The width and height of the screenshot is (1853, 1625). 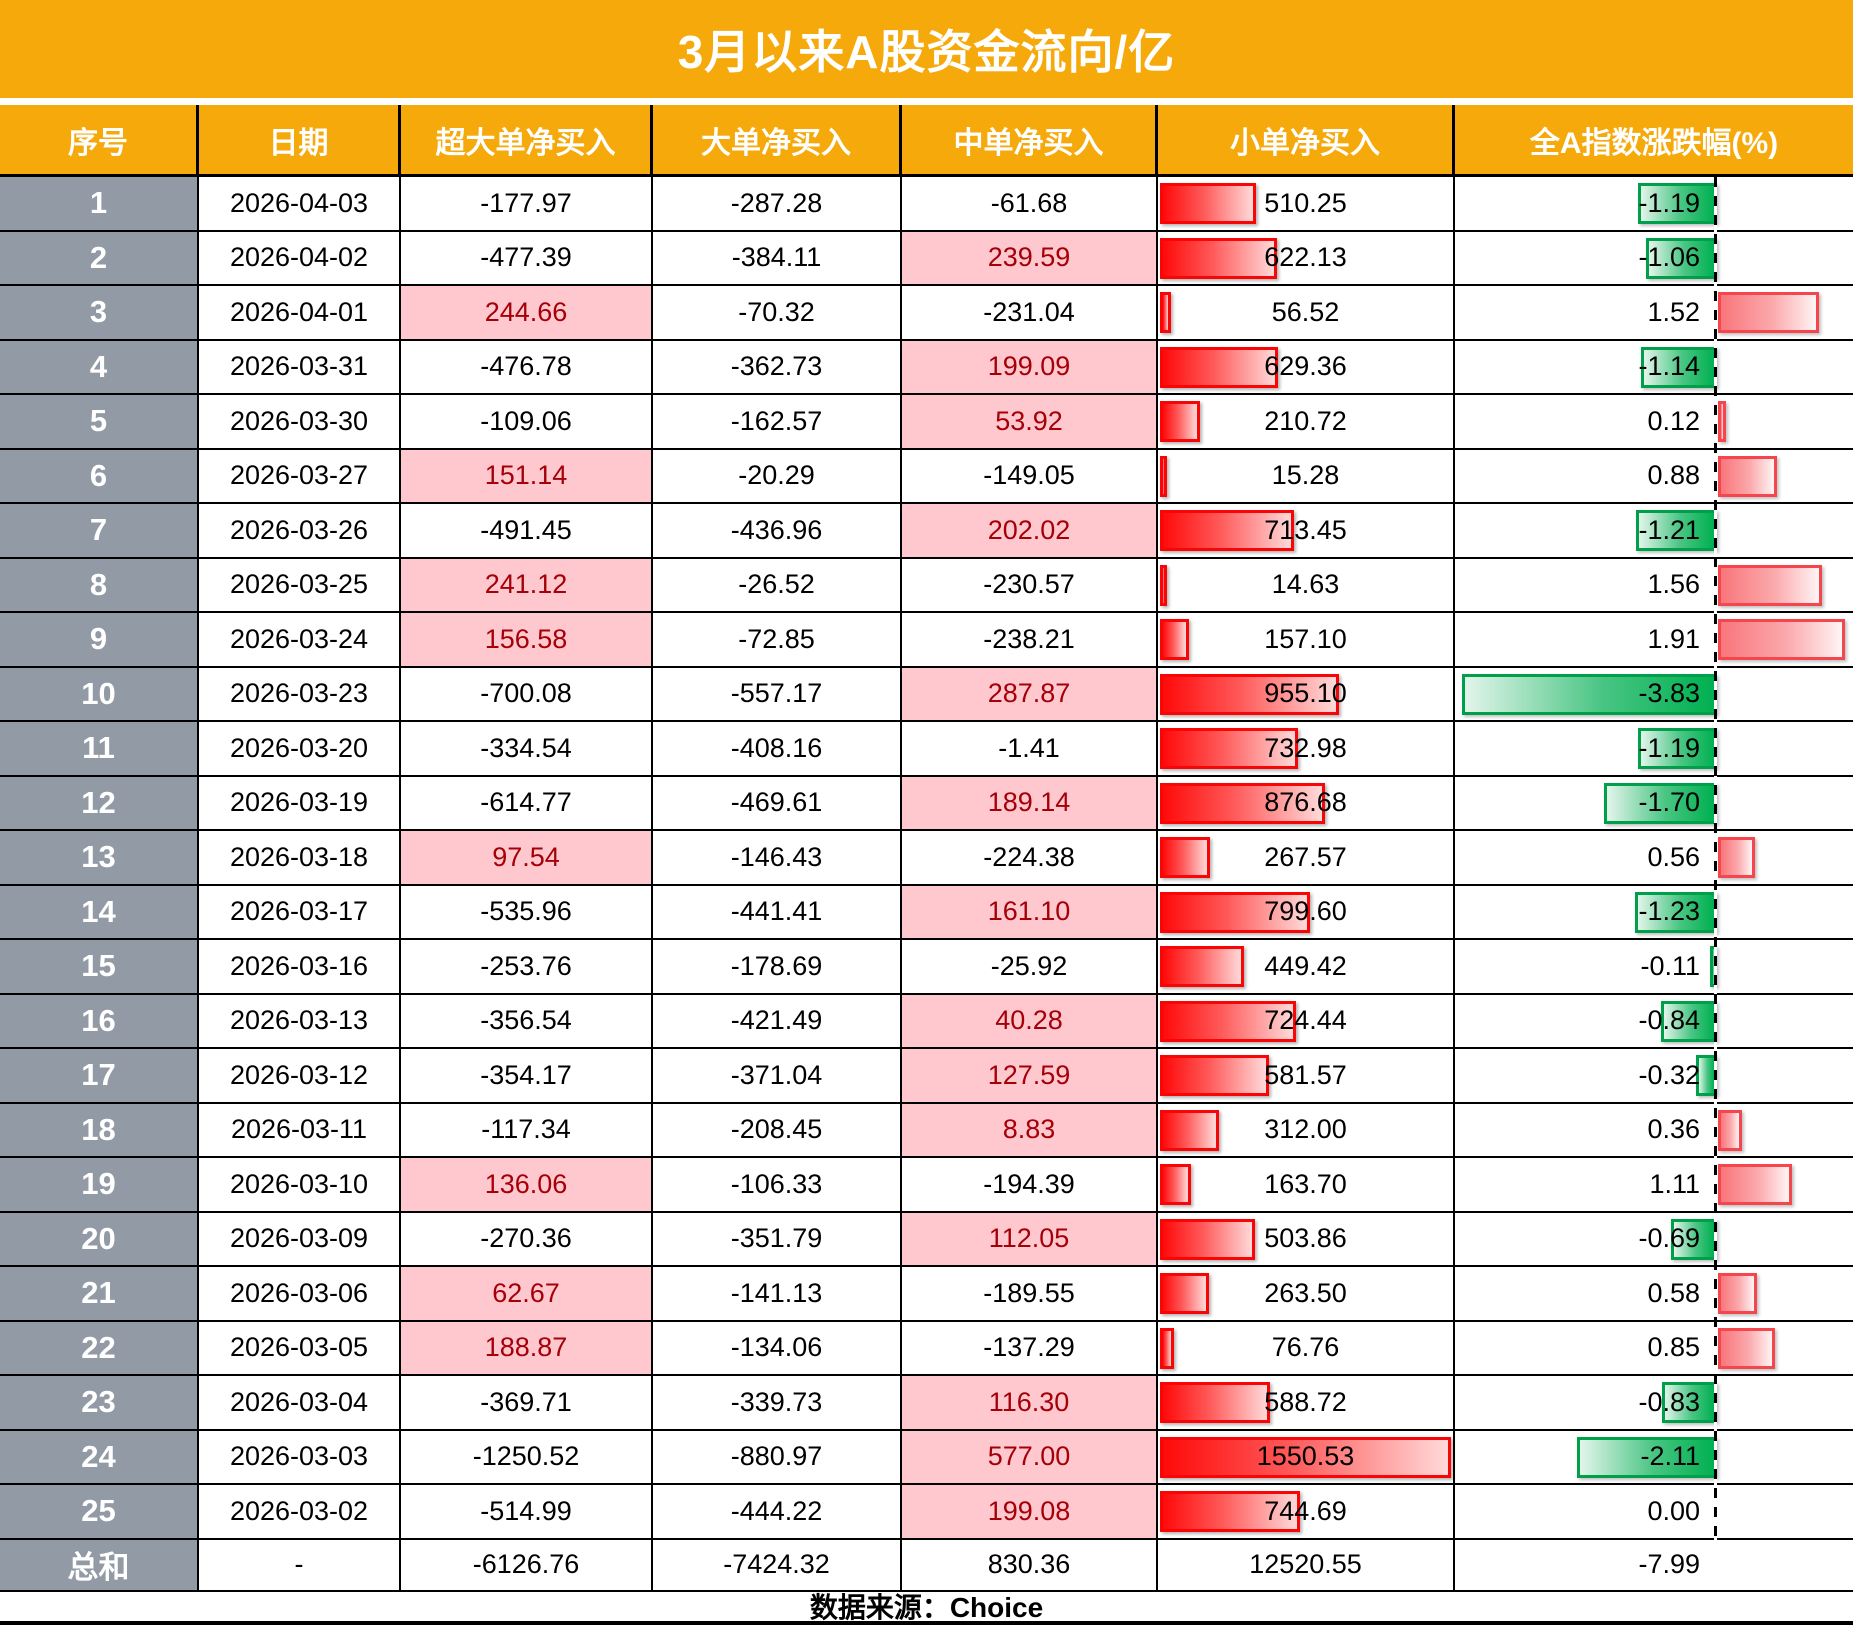 I want to click on small-net-buy-value: 622.13, so click(x=1305, y=257).